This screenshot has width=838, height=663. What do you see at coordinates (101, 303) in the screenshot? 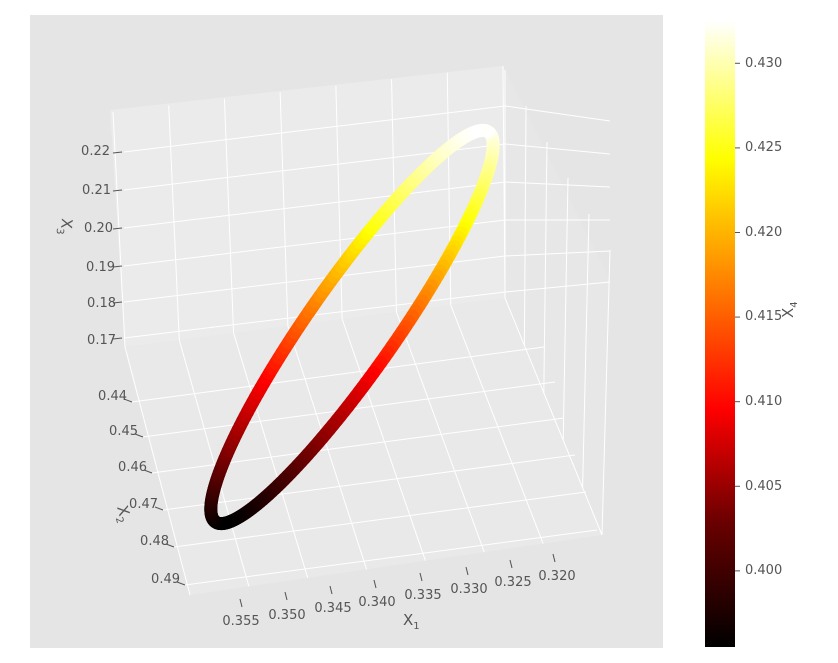
I see `z-tick-label: 0.18` at bounding box center [101, 303].